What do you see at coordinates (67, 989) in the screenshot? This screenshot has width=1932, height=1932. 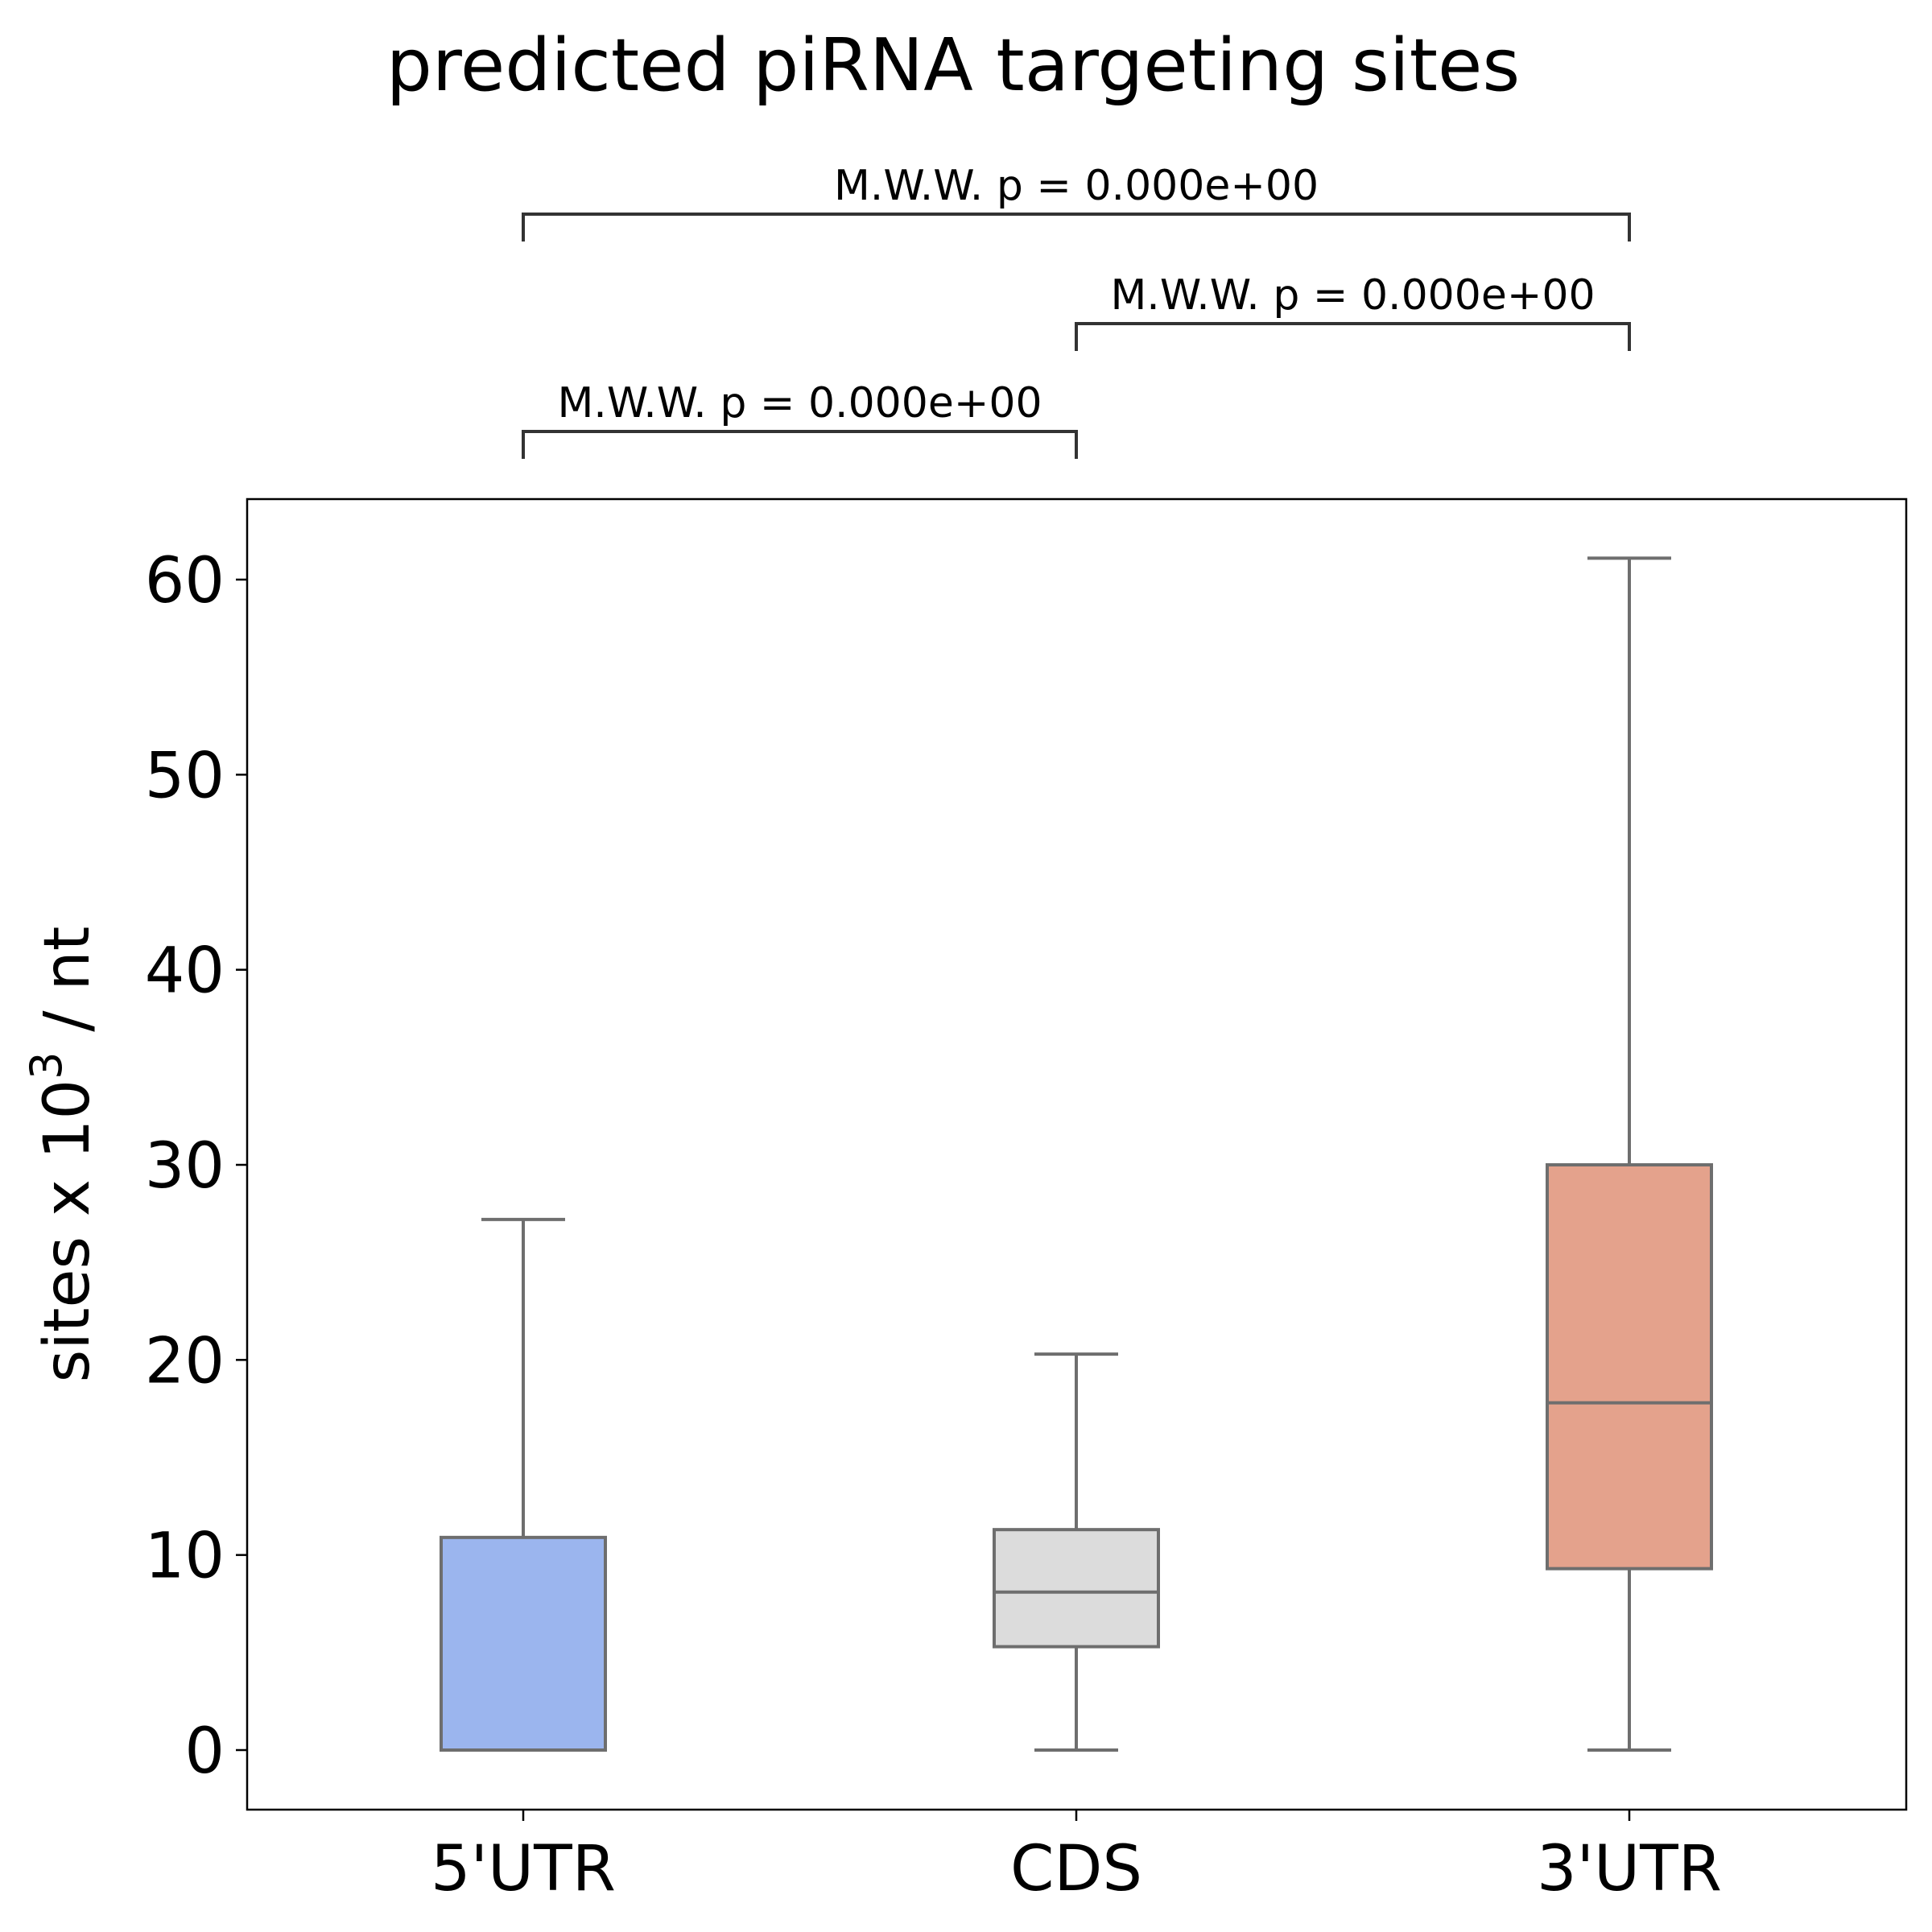 I see `y-axis-label-suffix: / nt` at bounding box center [67, 989].